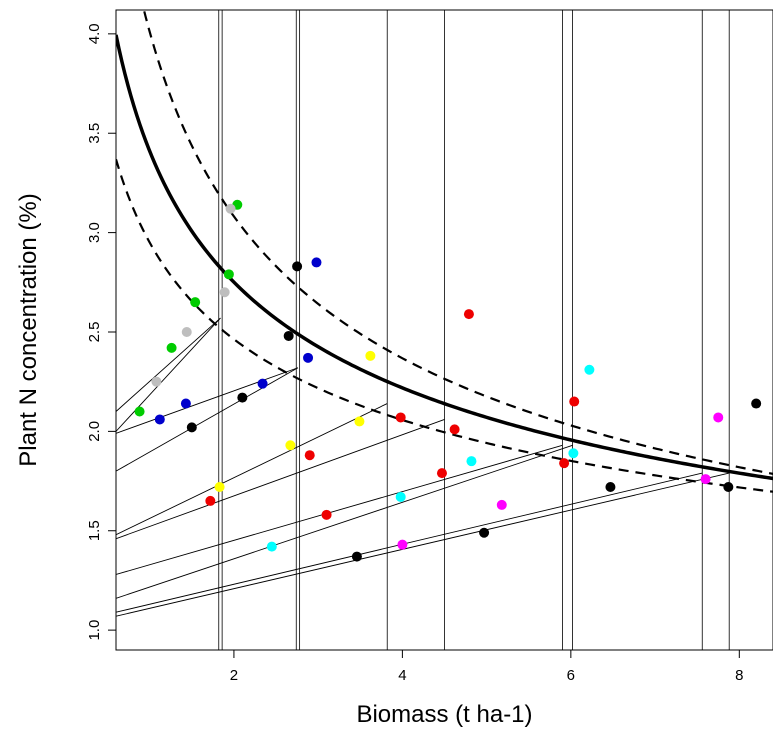  I want to click on y-tick-label-3.5: 3.5, so click(94, 133).